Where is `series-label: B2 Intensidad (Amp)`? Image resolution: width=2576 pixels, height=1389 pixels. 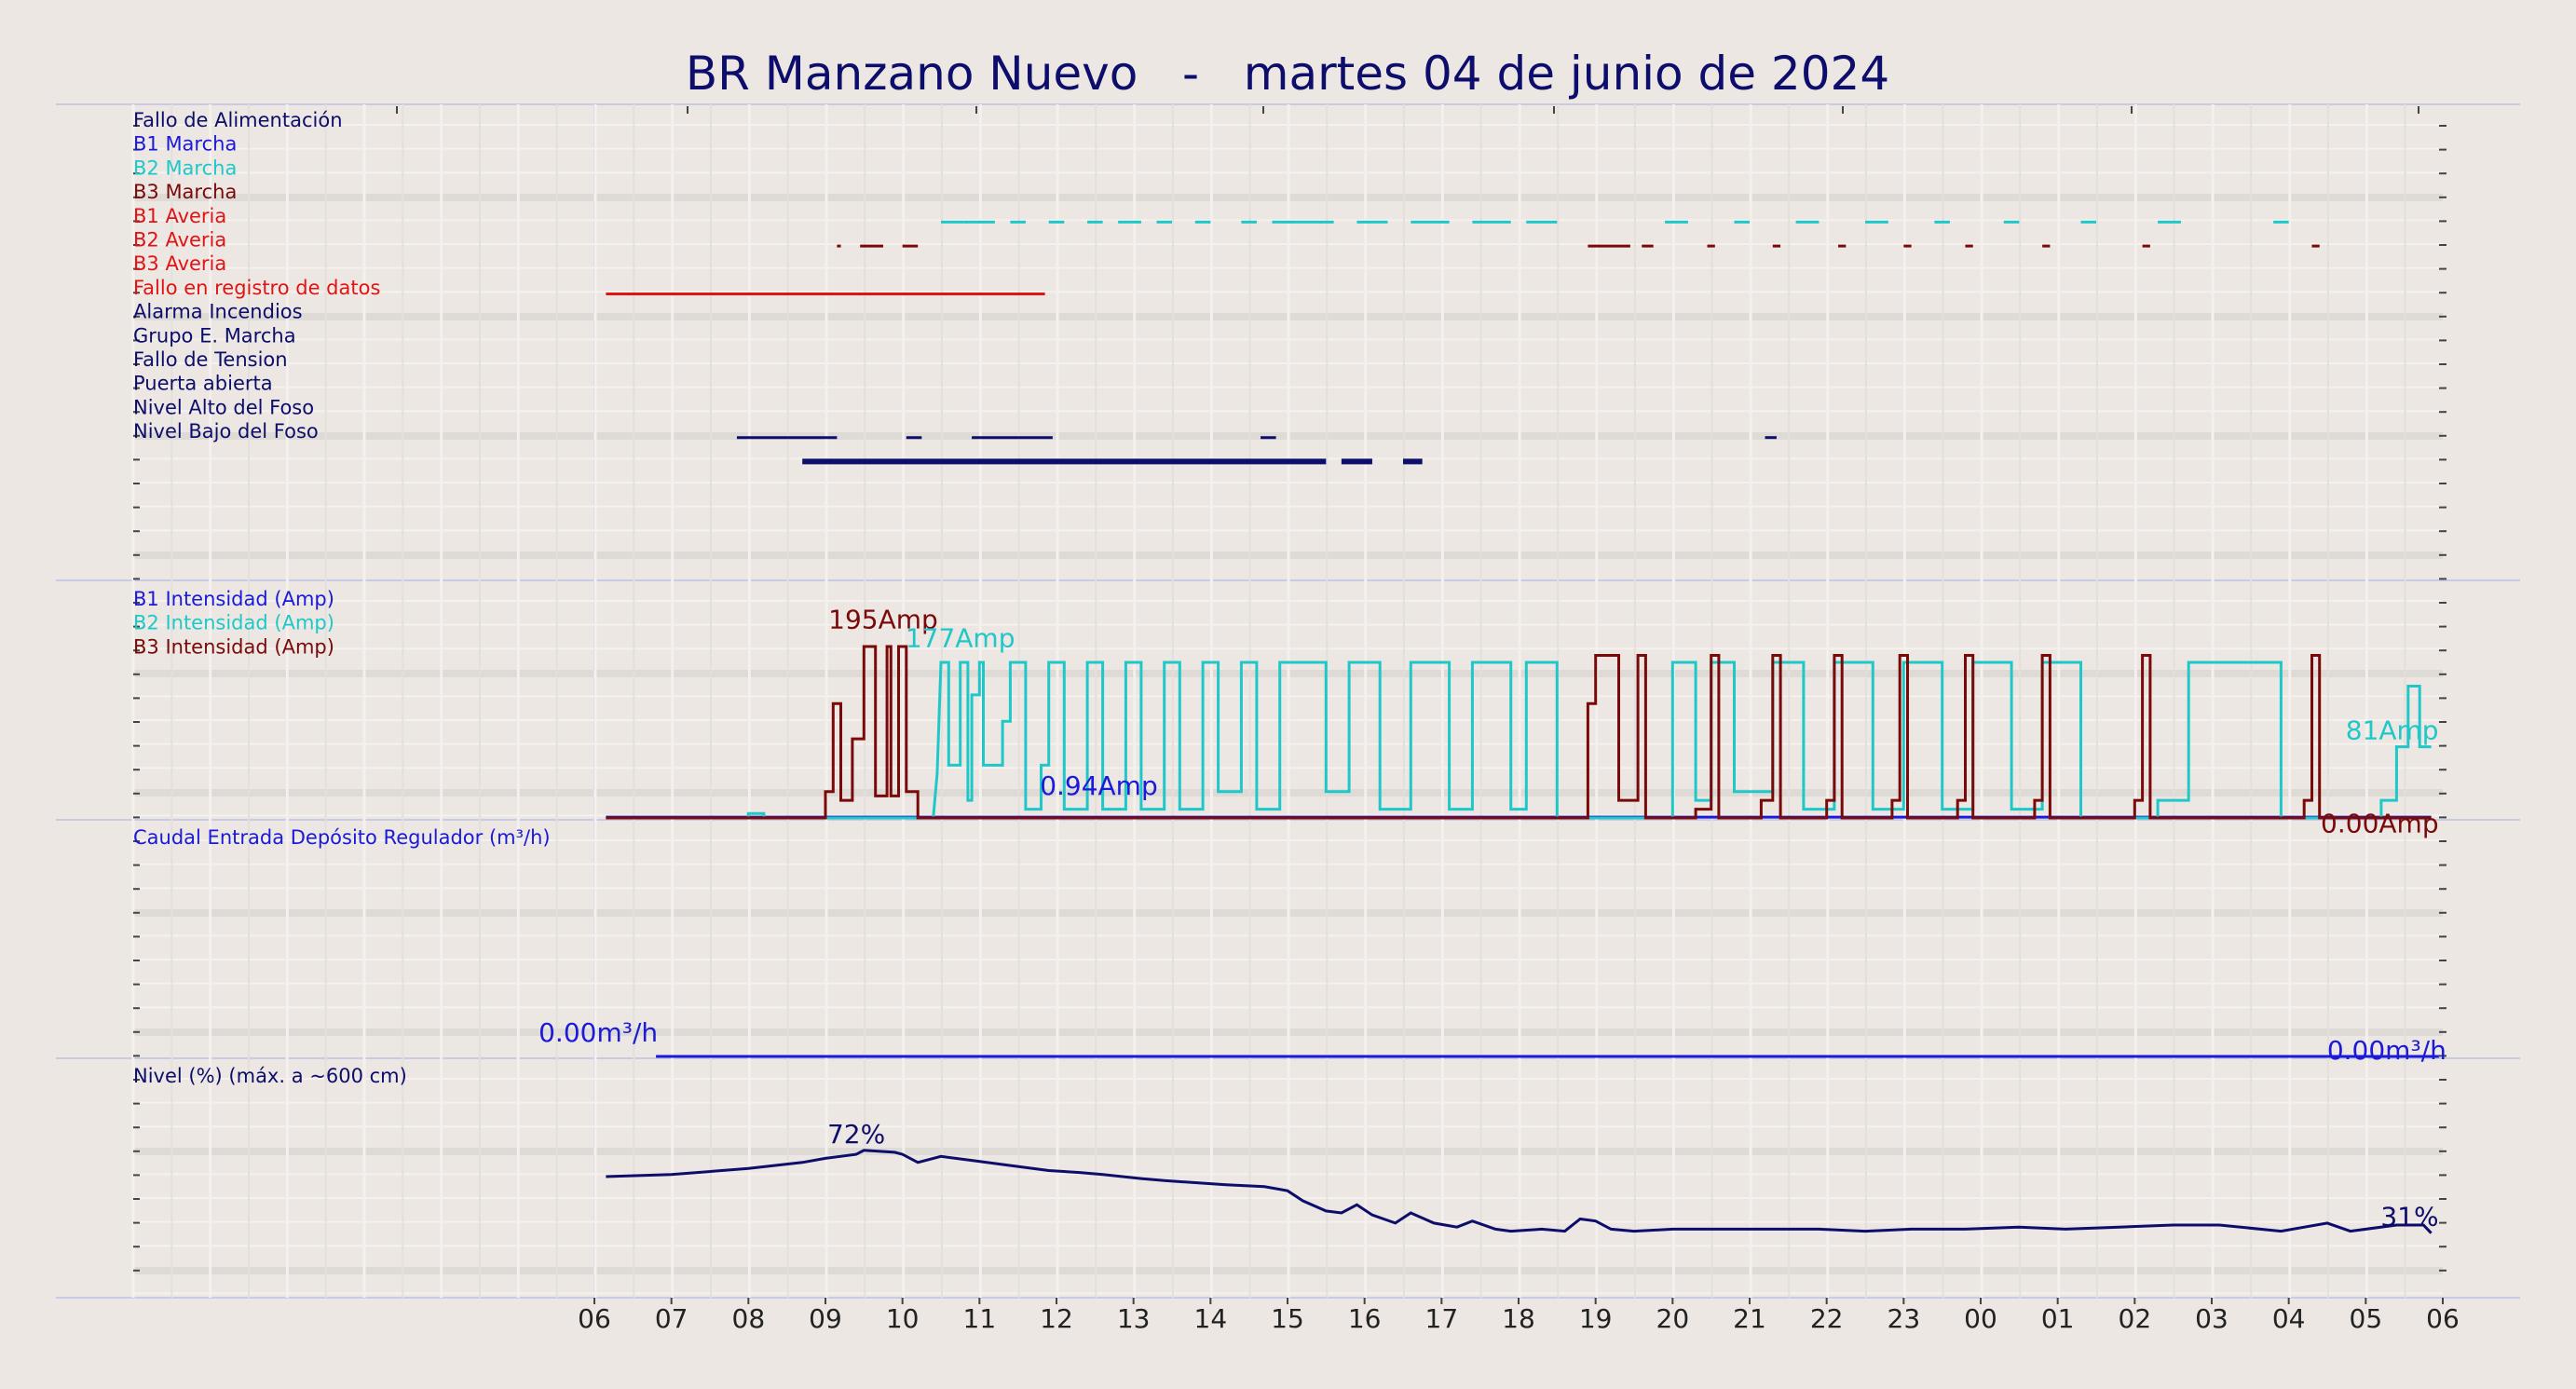
series-label: B2 Intensidad (Amp) is located at coordinates (233, 623).